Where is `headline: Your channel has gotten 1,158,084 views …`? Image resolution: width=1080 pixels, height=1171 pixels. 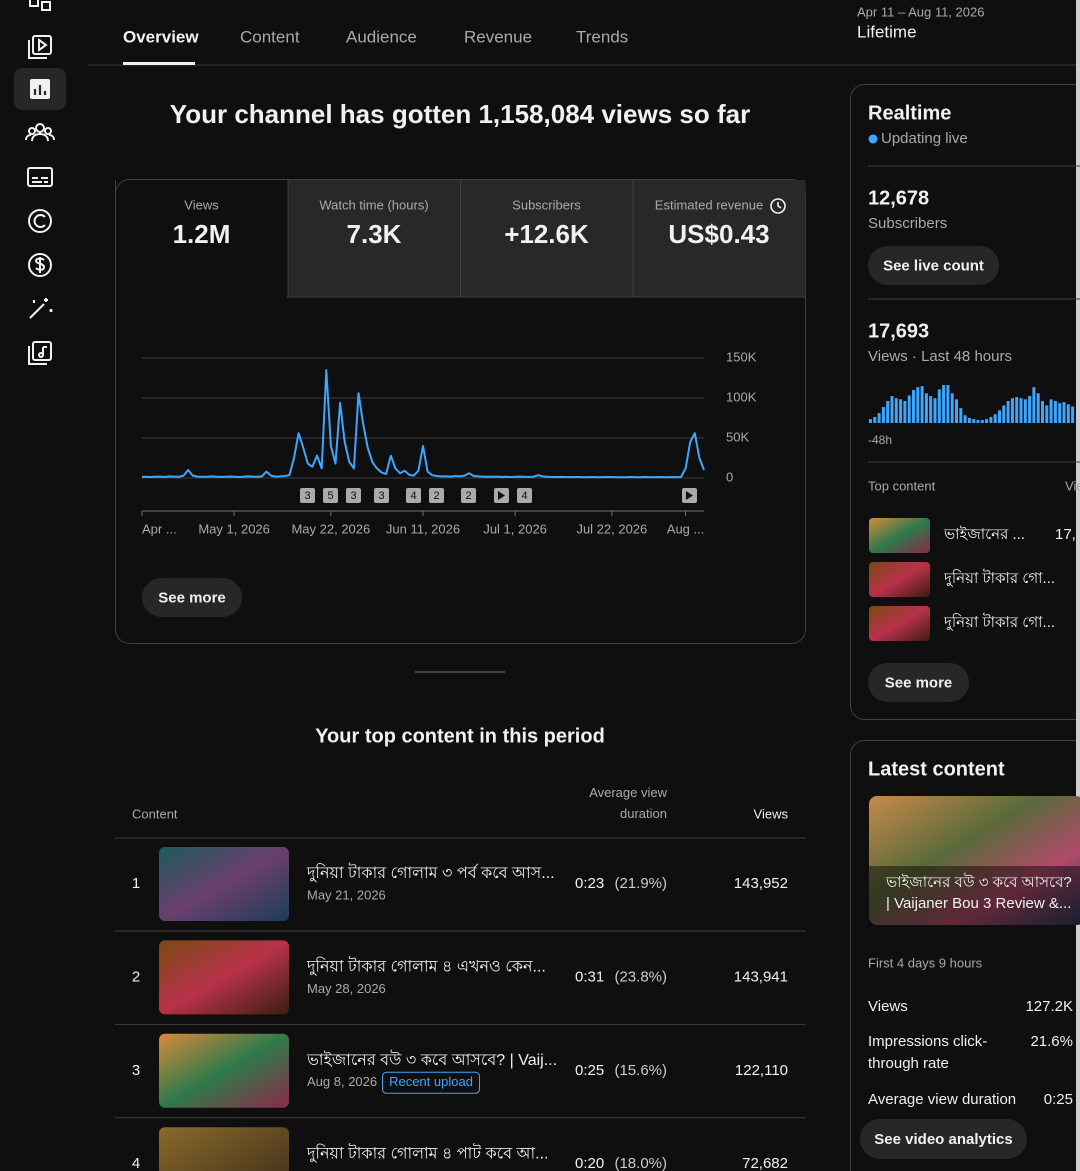
headline: Your channel has gotten 1,158,084 views … is located at coordinates (460, 114).